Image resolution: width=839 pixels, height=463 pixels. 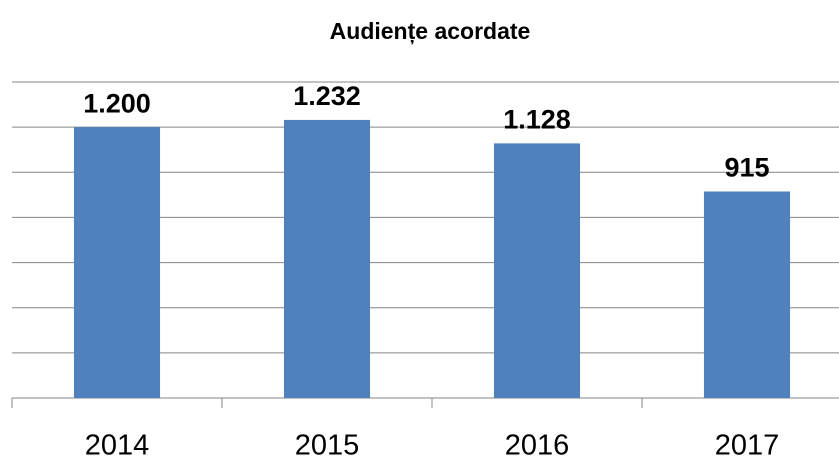 What do you see at coordinates (537, 446) in the screenshot?
I see `x-tick-label: 2016` at bounding box center [537, 446].